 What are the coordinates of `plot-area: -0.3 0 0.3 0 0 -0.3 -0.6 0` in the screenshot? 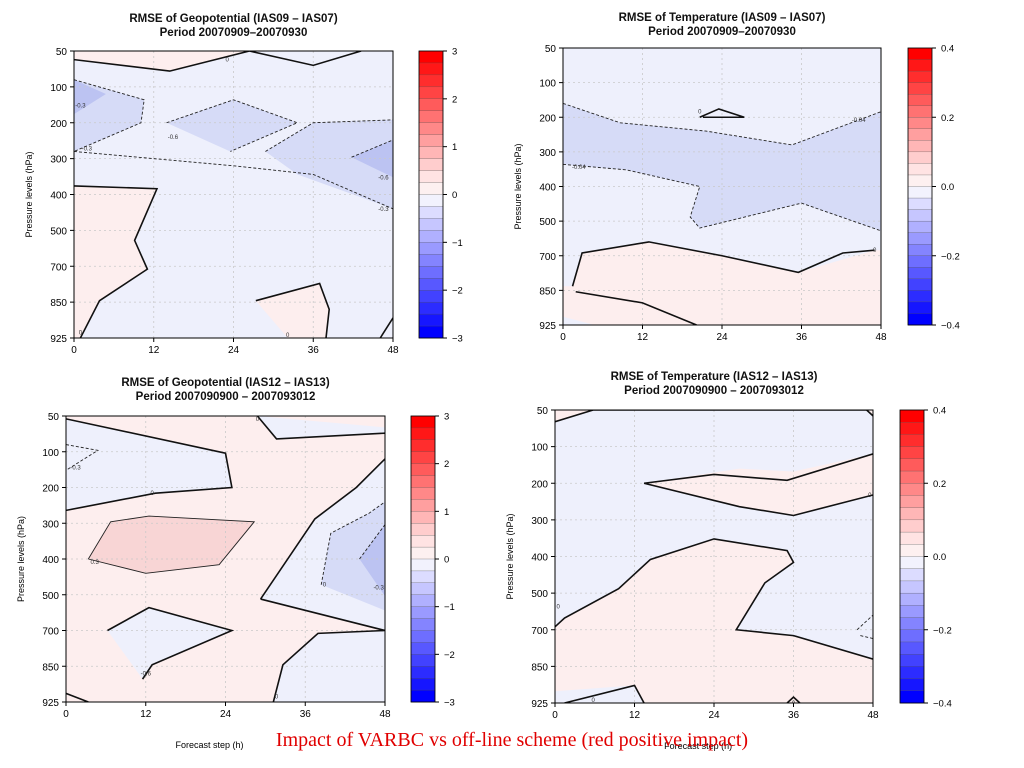 It's located at (225, 559).